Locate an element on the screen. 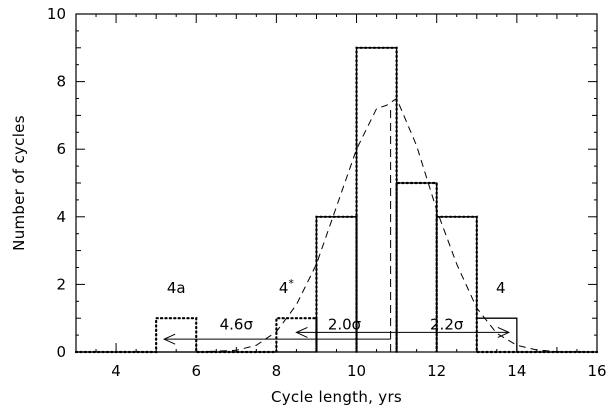 The image size is (612, 410). y-axis-label: Number of cycles is located at coordinates (19, 183).